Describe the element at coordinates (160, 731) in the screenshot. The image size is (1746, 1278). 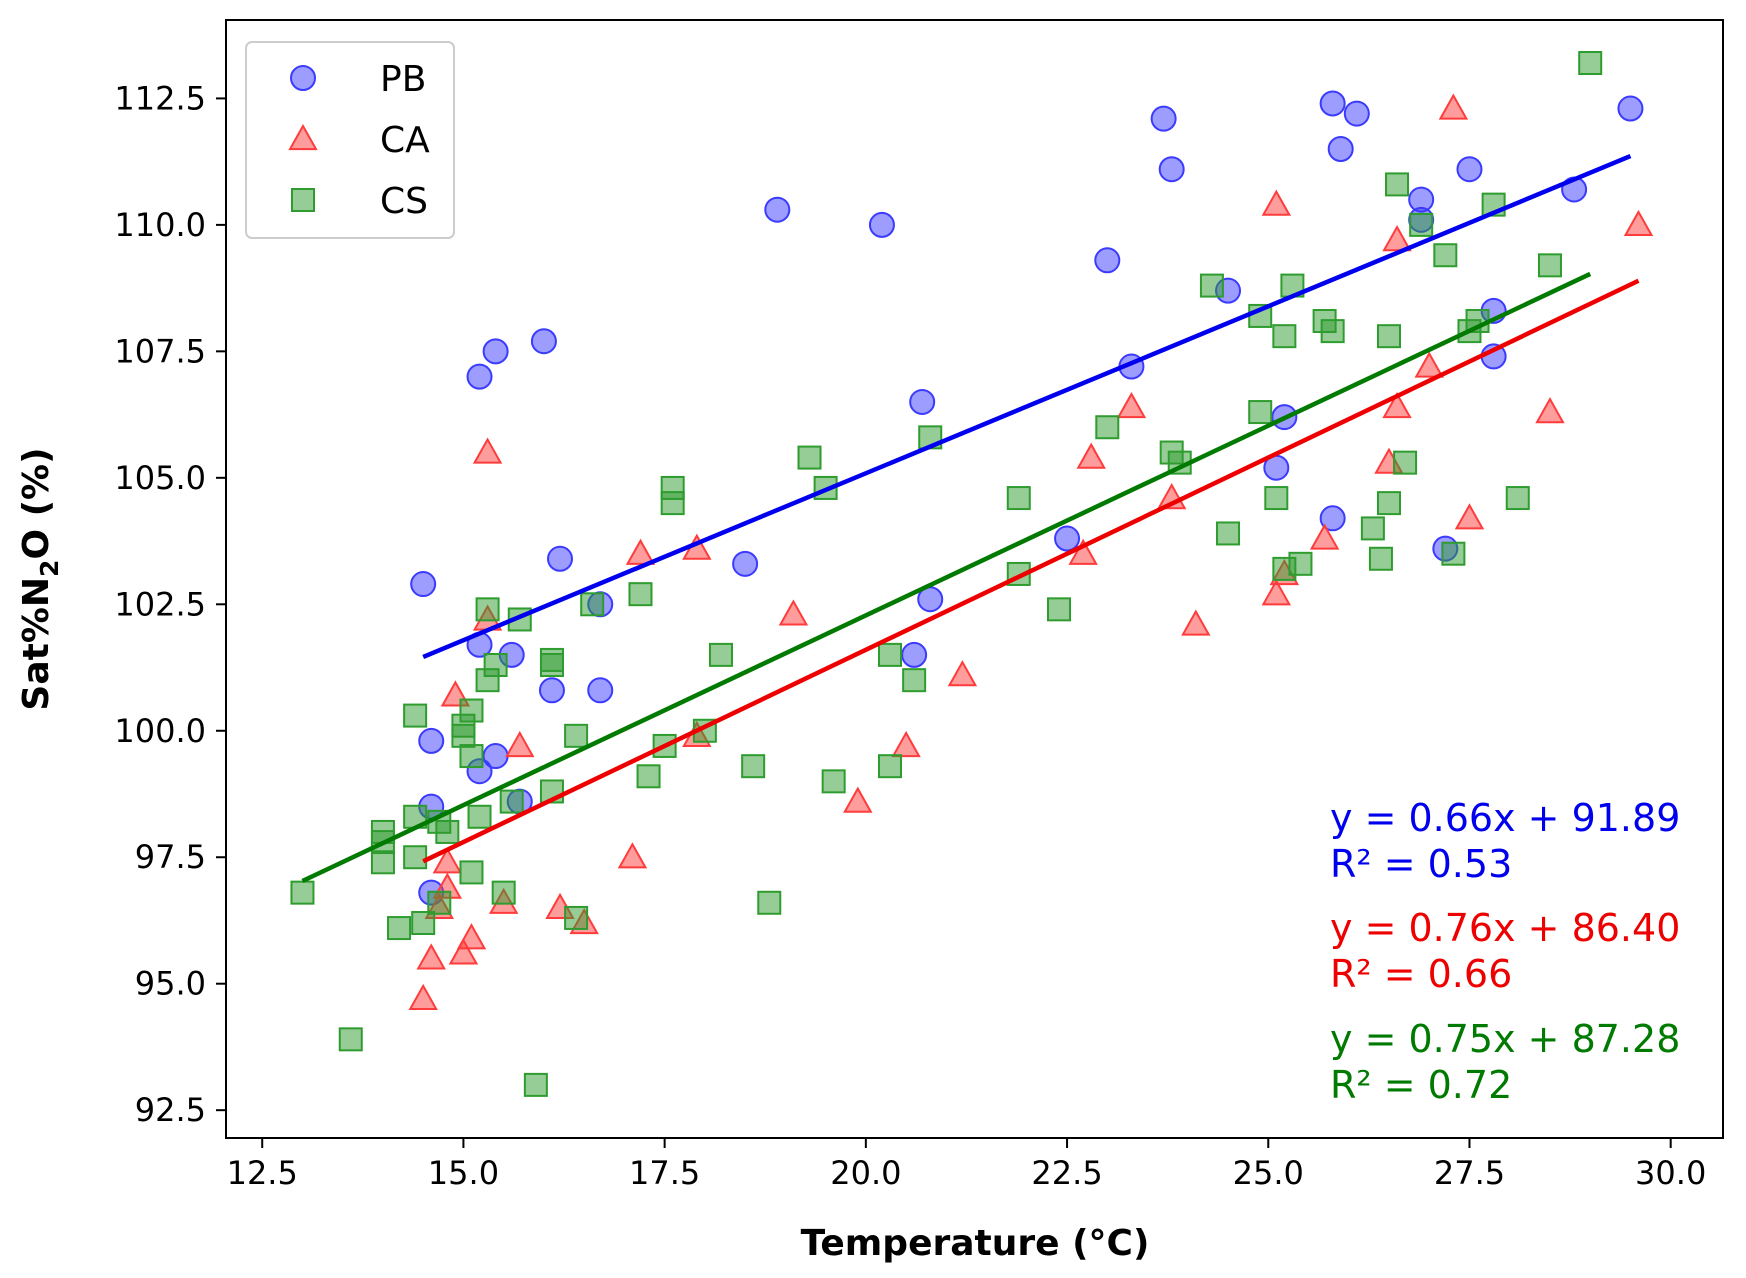
I see `y-tick-label: 100.0` at that location.